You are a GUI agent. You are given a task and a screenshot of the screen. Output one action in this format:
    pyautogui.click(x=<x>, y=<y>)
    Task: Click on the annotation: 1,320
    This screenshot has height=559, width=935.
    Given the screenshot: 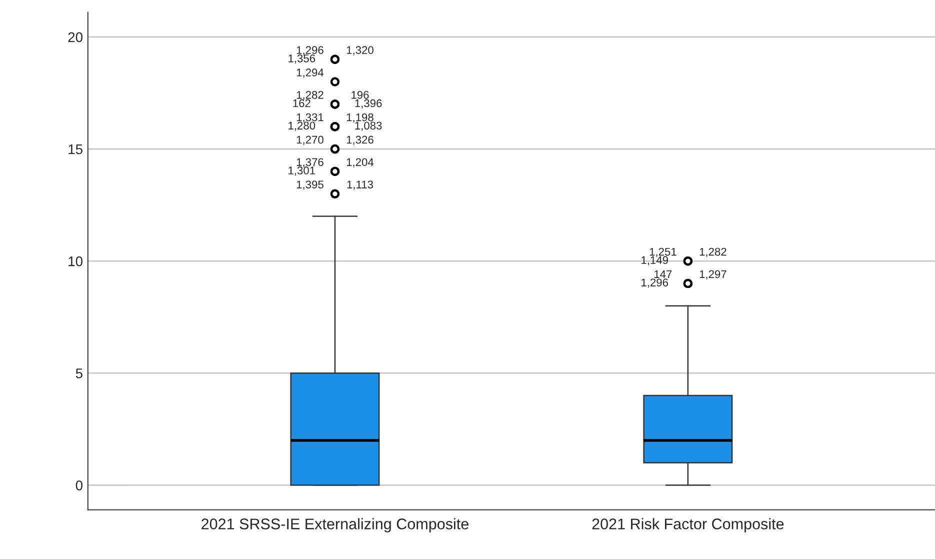 What is the action you would take?
    pyautogui.click(x=360, y=51)
    